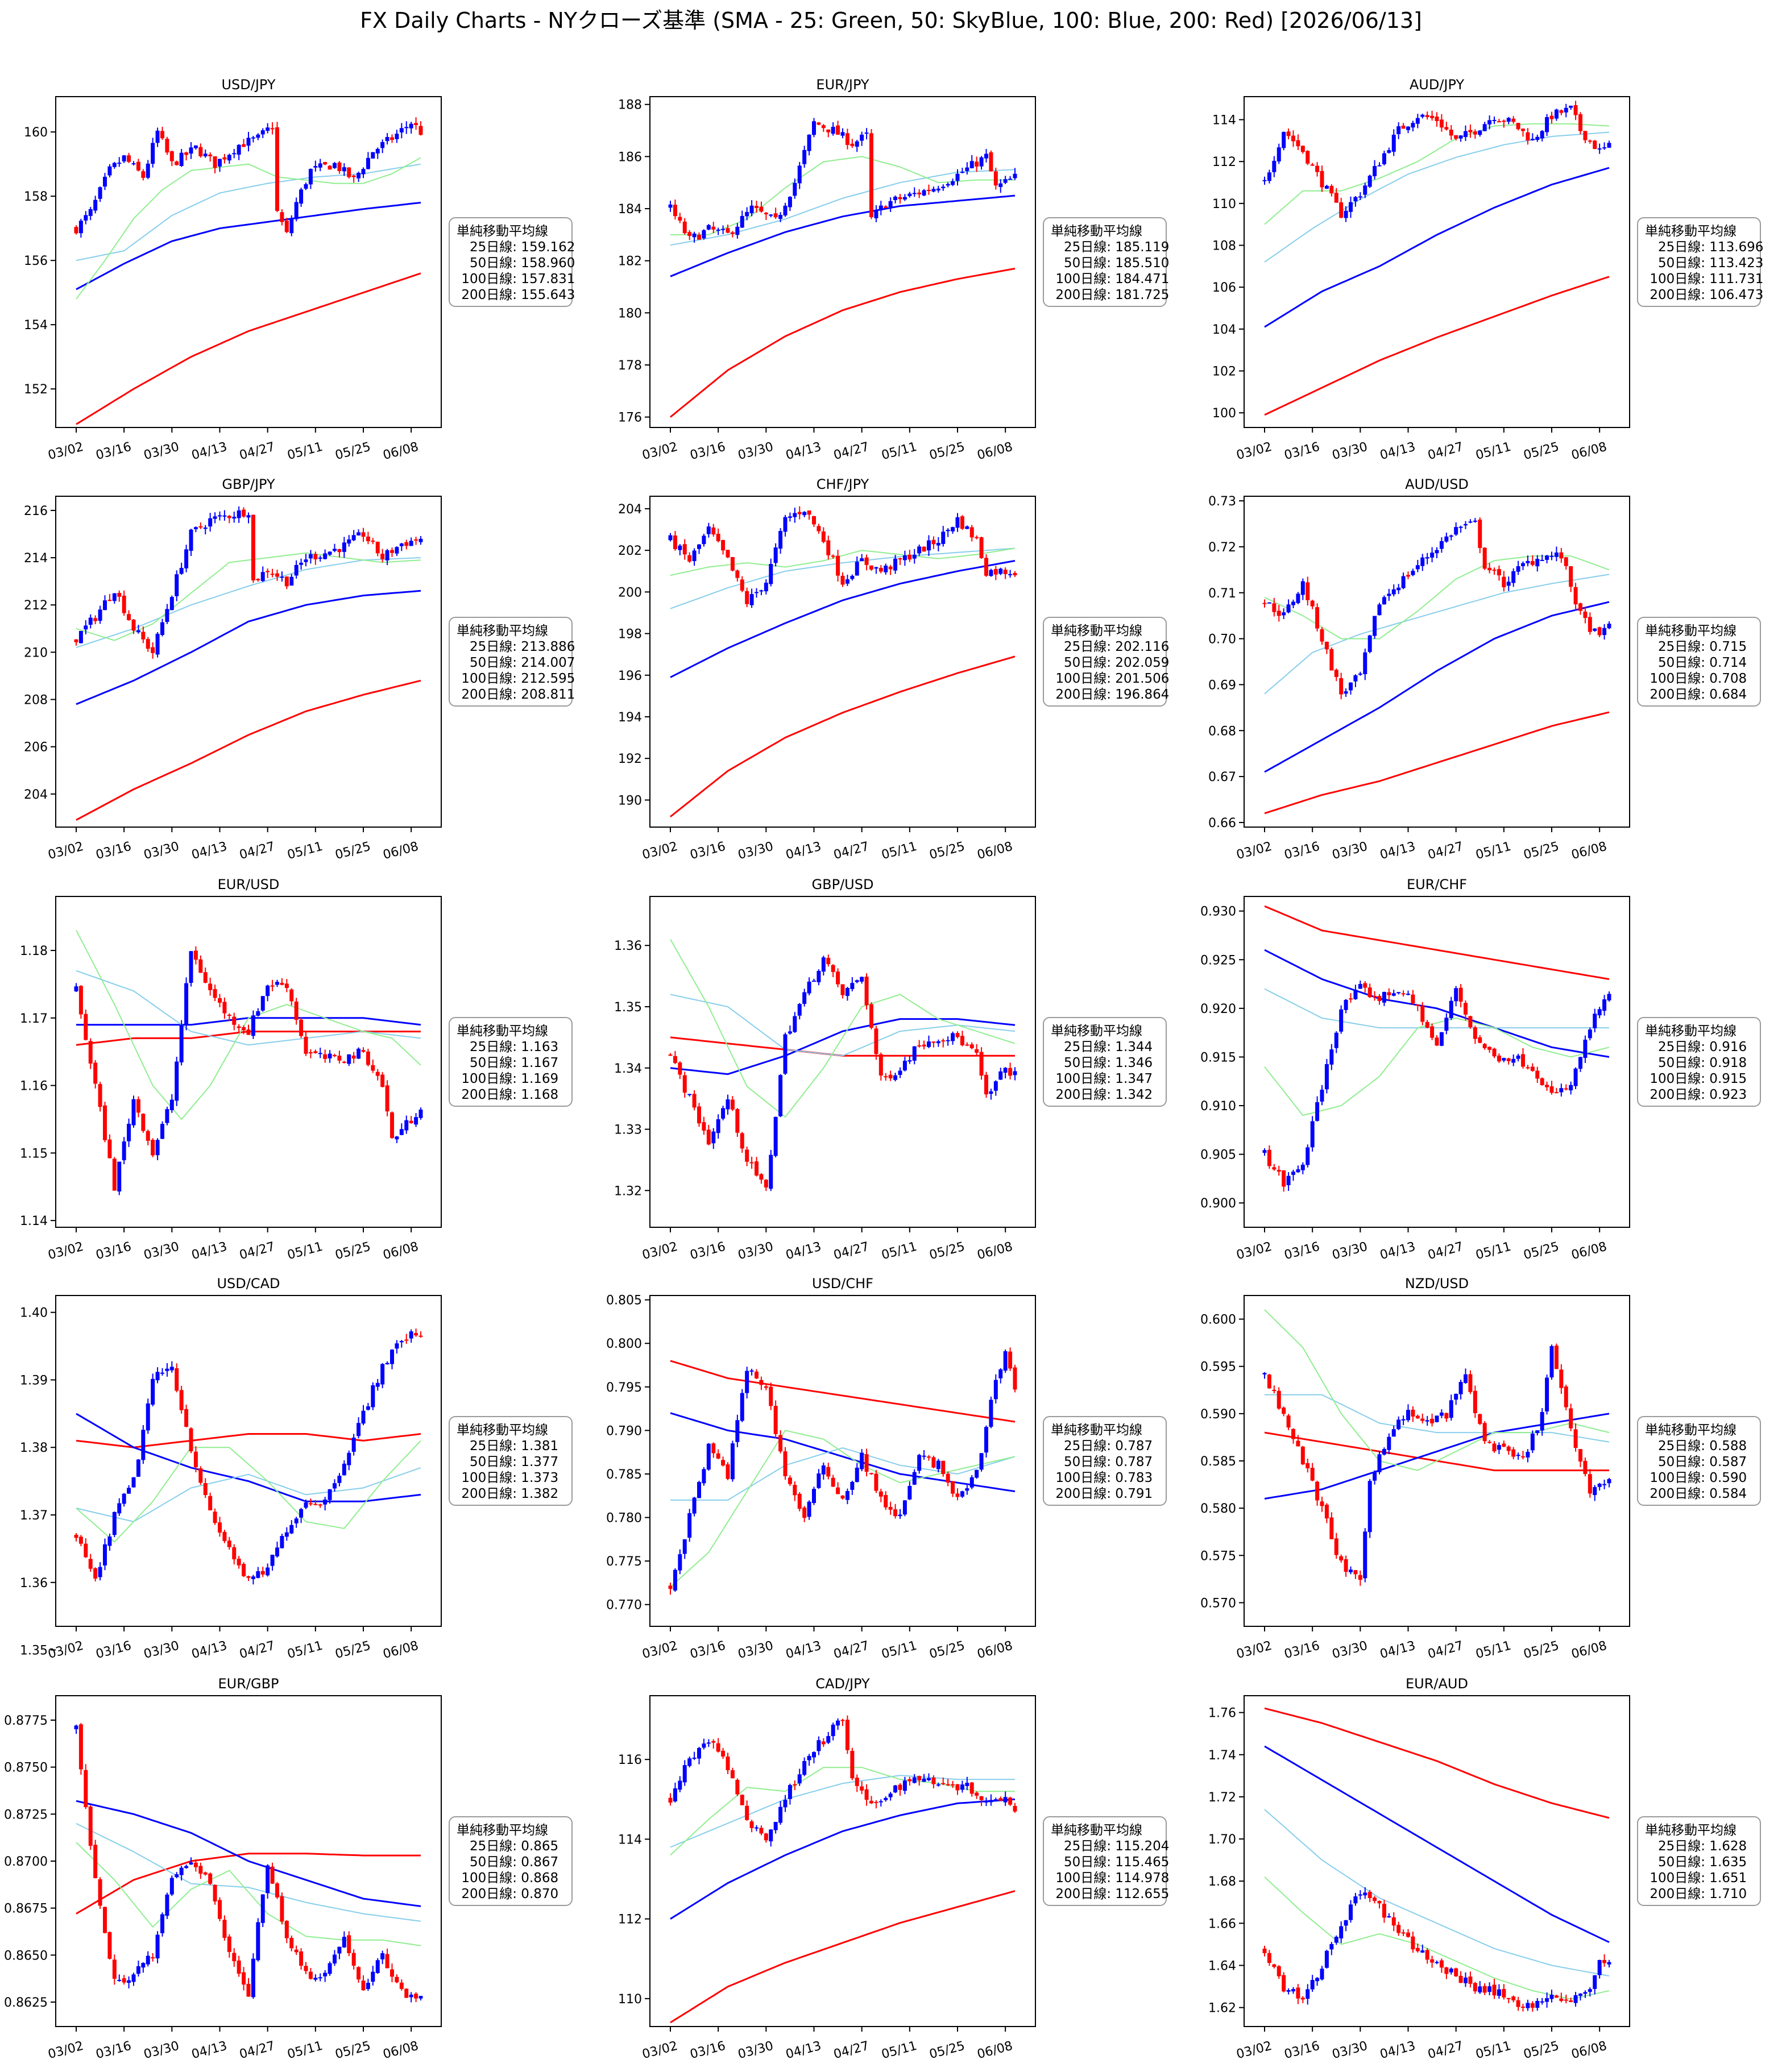 The image size is (1782, 2072). What do you see at coordinates (1350, 451) in the screenshot?
I see `x-tick-label: 03/30` at bounding box center [1350, 451].